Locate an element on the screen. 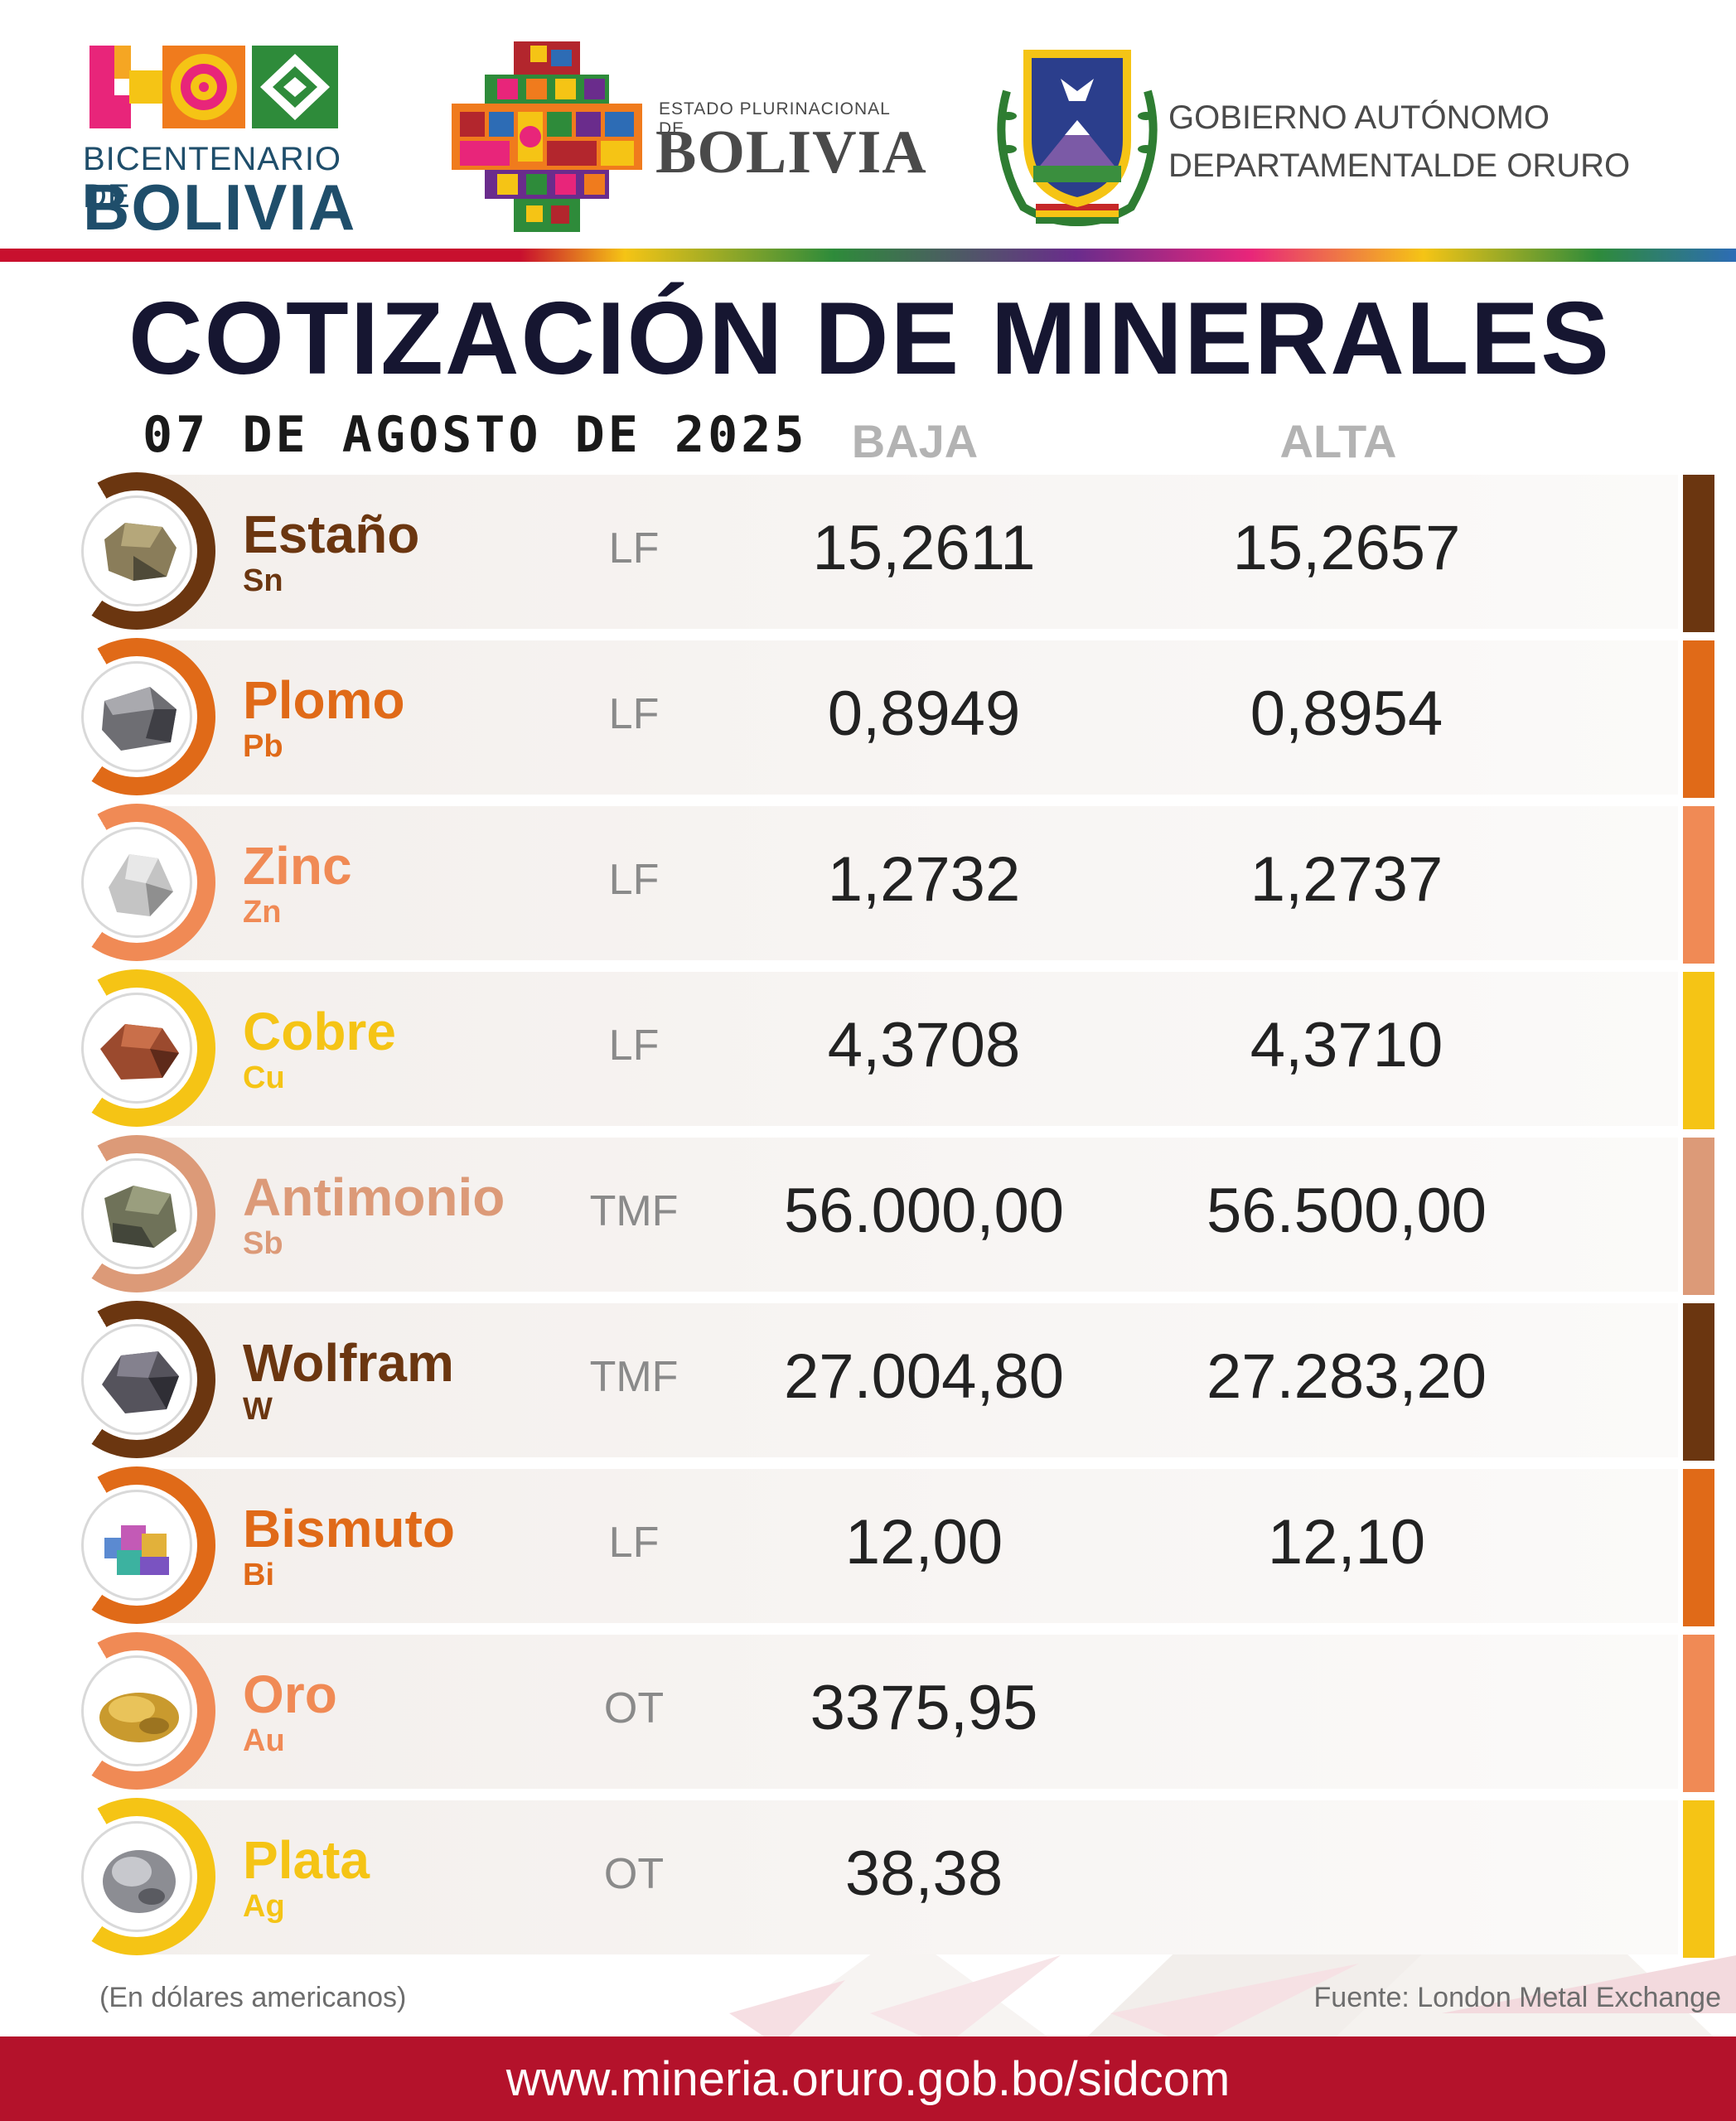 Image resolution: width=1736 pixels, height=2121 pixels. mineral-symbol: Zn is located at coordinates (262, 912).